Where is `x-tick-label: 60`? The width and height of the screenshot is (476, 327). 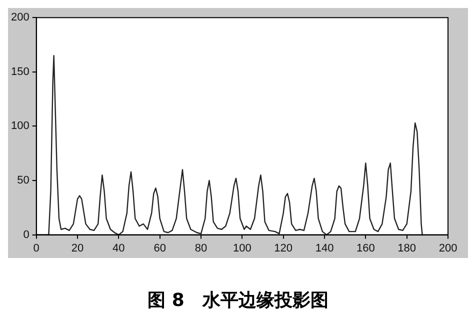 x-tick-label: 60 is located at coordinates (160, 248).